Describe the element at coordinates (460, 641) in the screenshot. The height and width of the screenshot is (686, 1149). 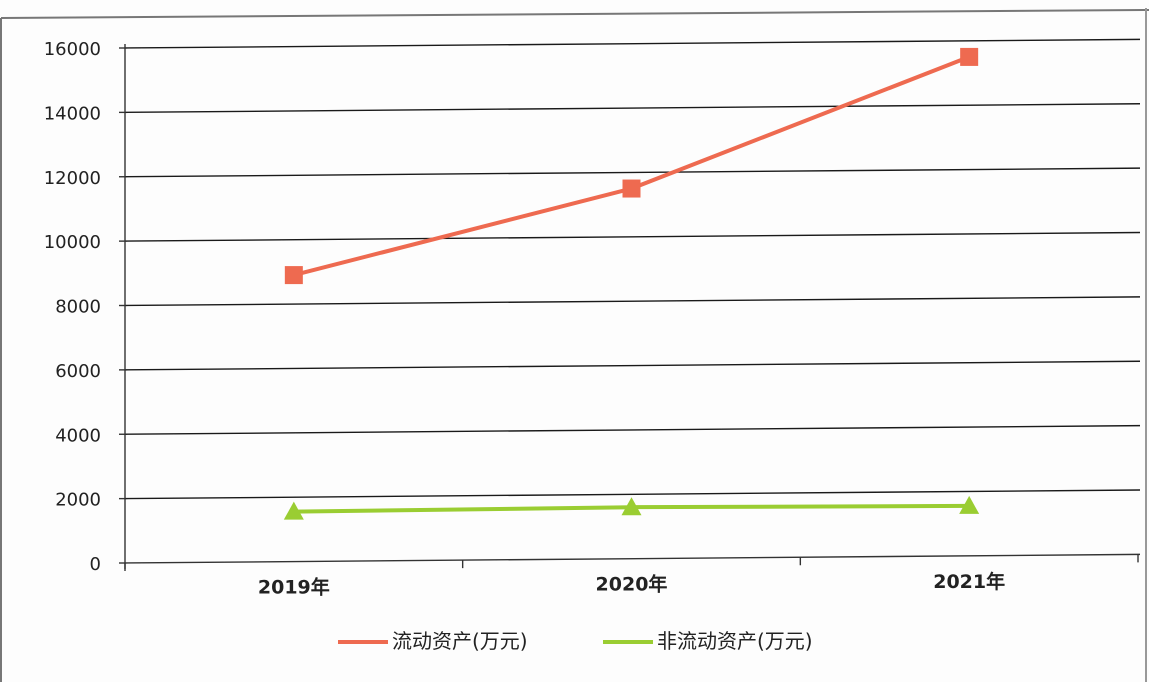
I see `legend-label-0: 流动资产(万元)` at that location.